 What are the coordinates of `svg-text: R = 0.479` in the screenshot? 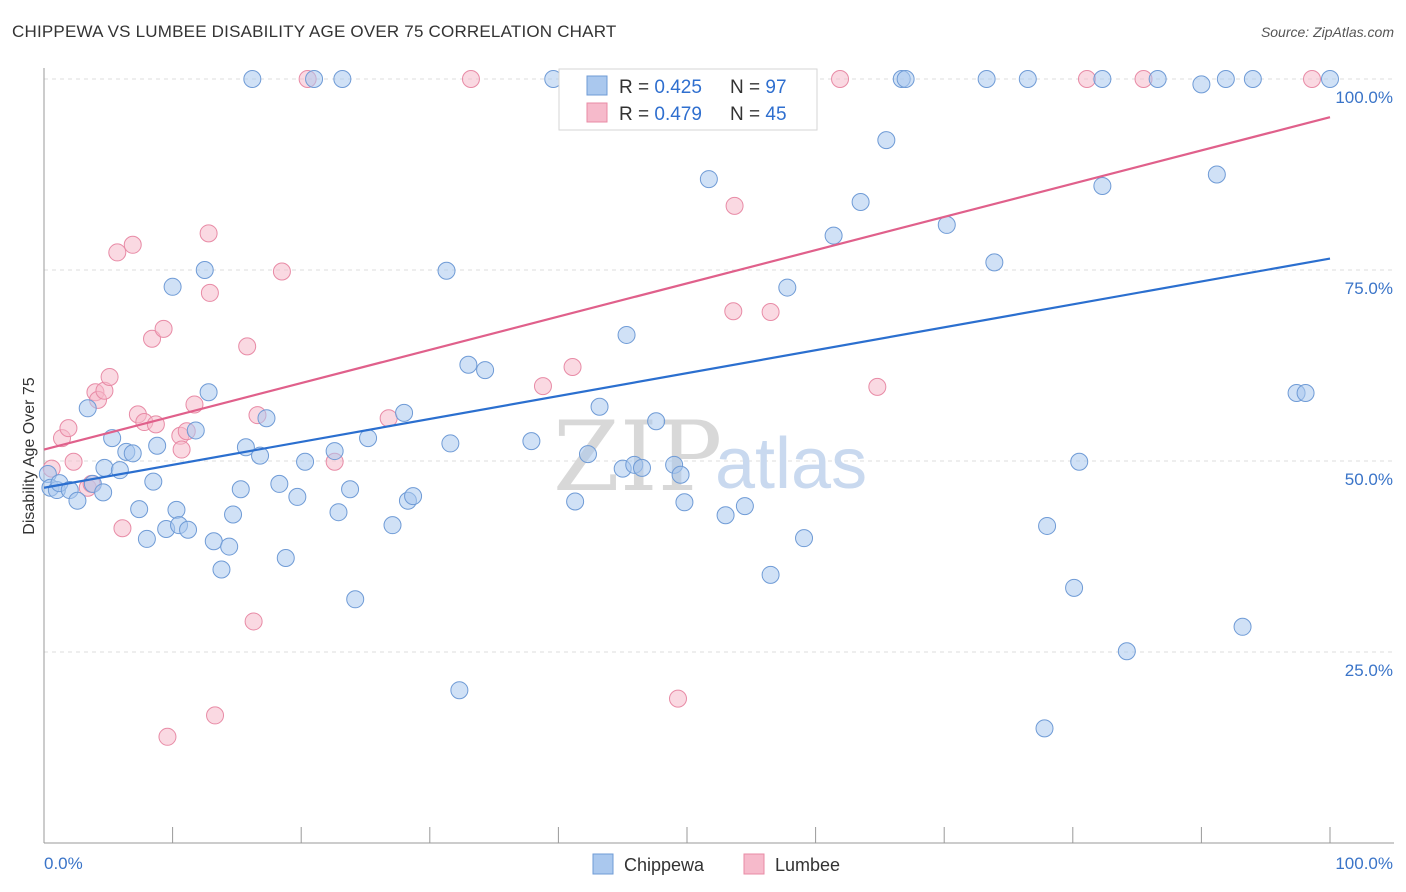 It's located at (660, 114).